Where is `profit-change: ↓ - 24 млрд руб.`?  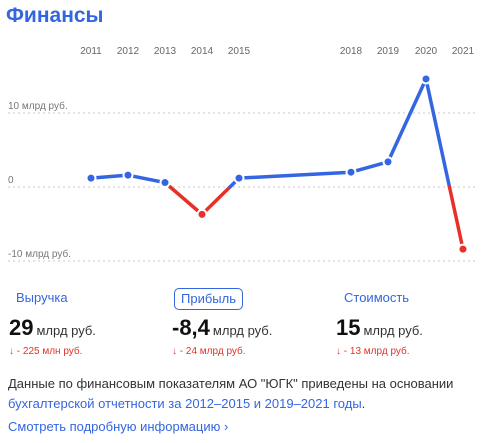 profit-change: ↓ - 24 млрд руб. is located at coordinates (209, 351).